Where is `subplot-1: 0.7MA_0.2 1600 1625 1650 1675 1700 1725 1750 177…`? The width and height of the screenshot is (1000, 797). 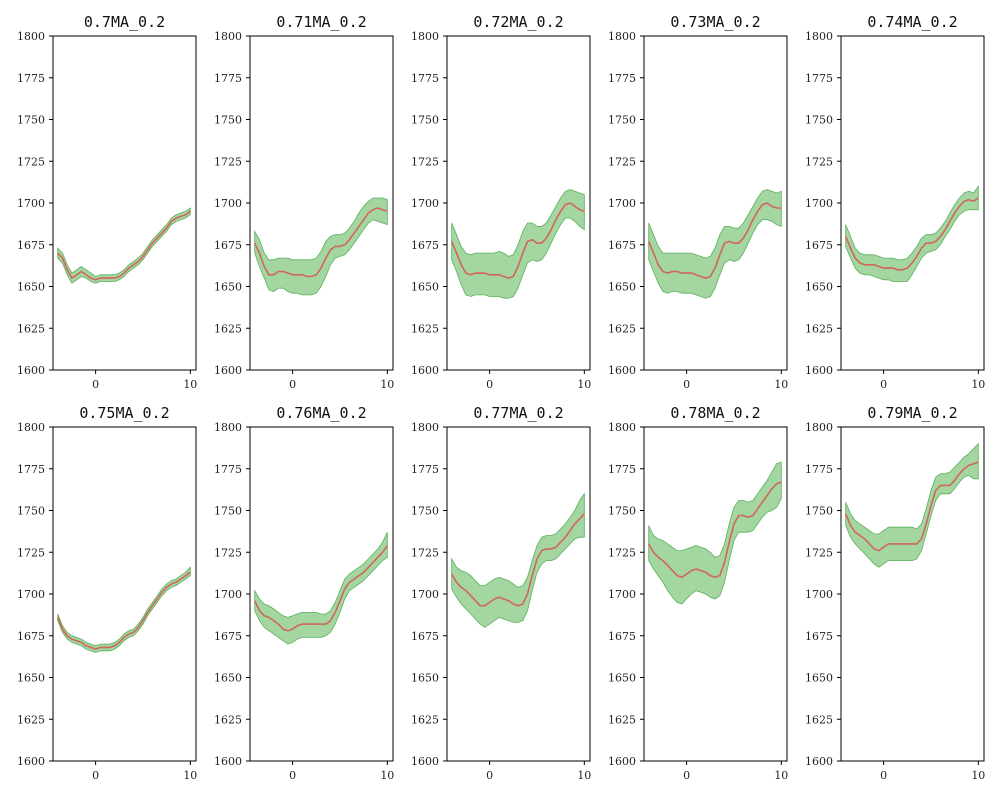
subplot-1: 0.7MA_0.2 1600 1625 1650 1675 1700 1725 1750 177… is located at coordinates (107, 202).